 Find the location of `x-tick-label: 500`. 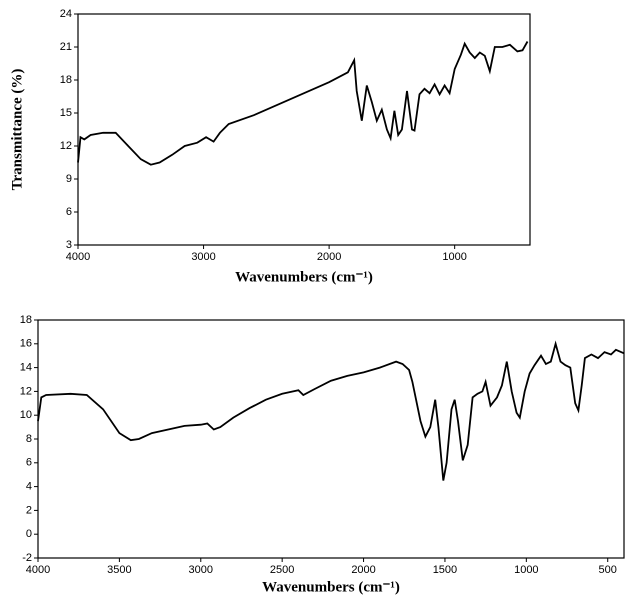

x-tick-label: 500 is located at coordinates (608, 570).